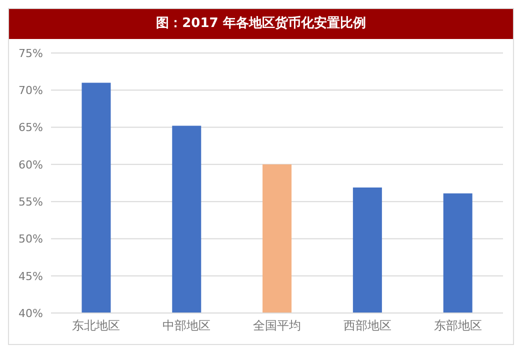  Describe the element at coordinates (261, 24) in the screenshot. I see `chart-title: 图：2017 年各地区货币化安置比例` at that location.